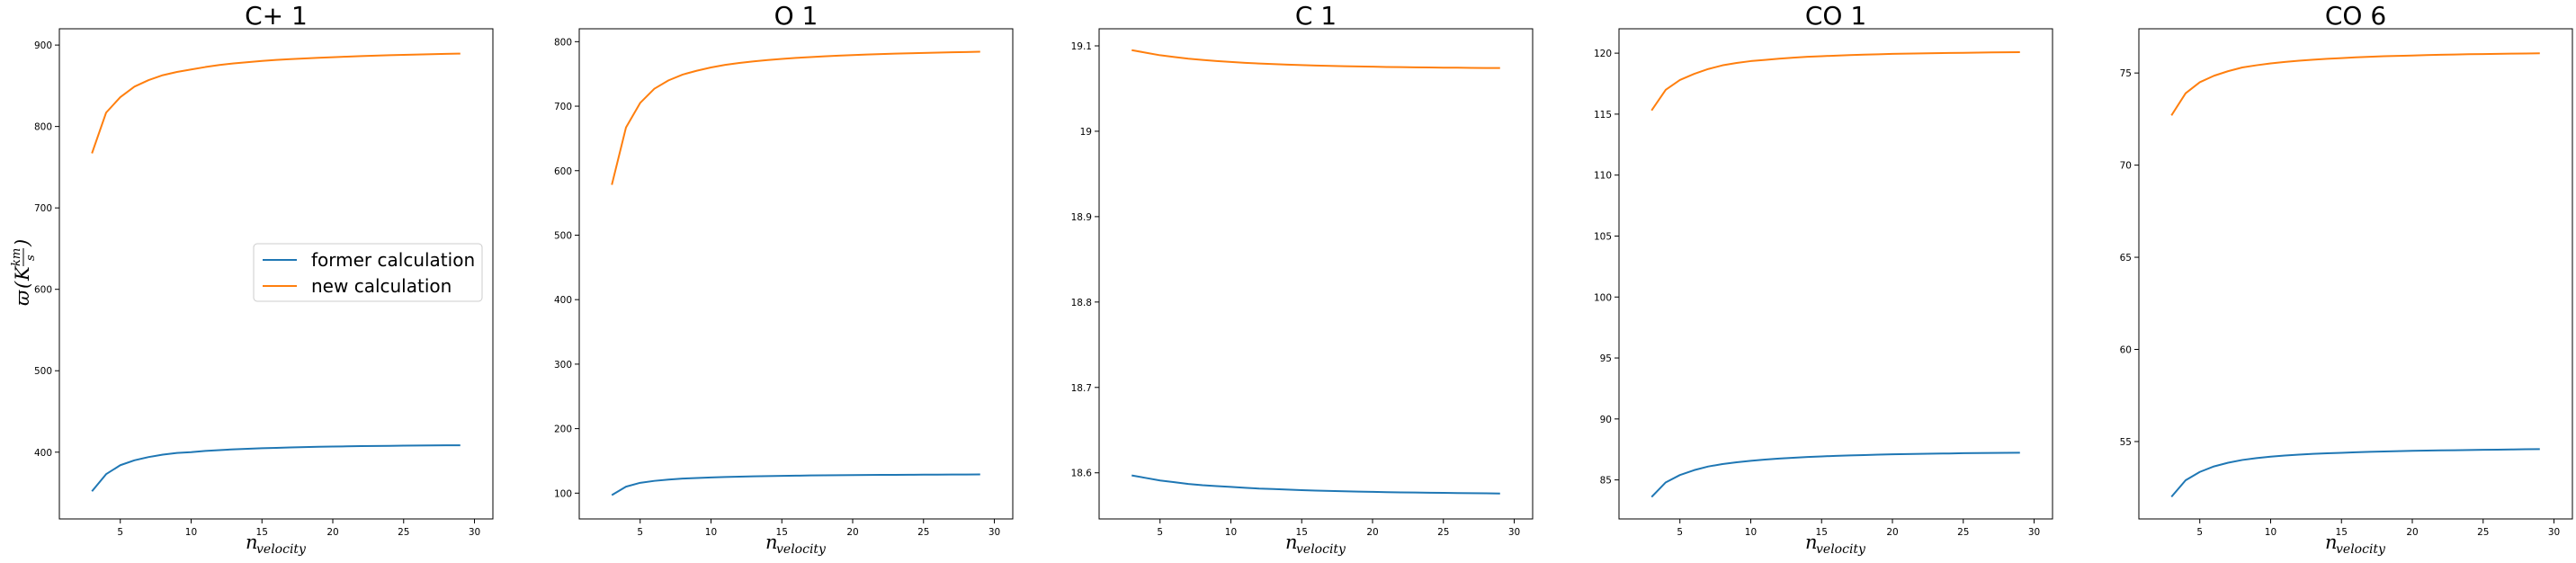  I want to click on y-axis-label-unit-denominator: s, so click(31, 258).